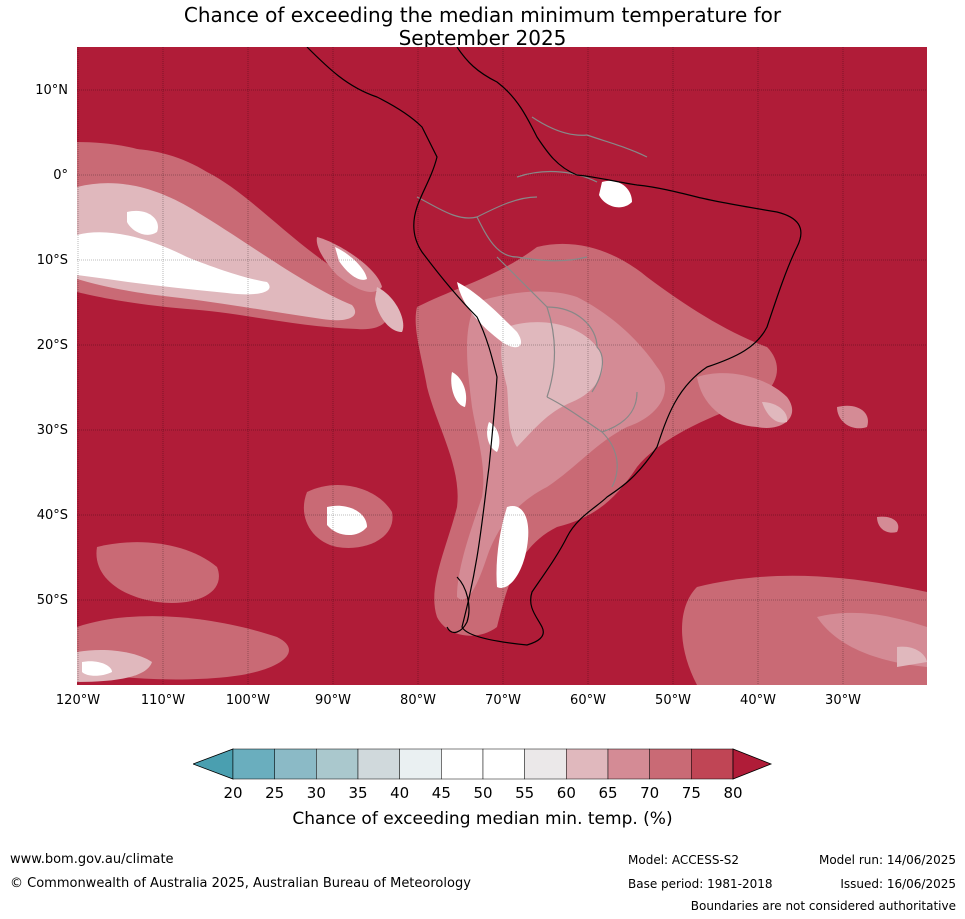  I want to click on lon-label-120w: 120°W, so click(78, 700).